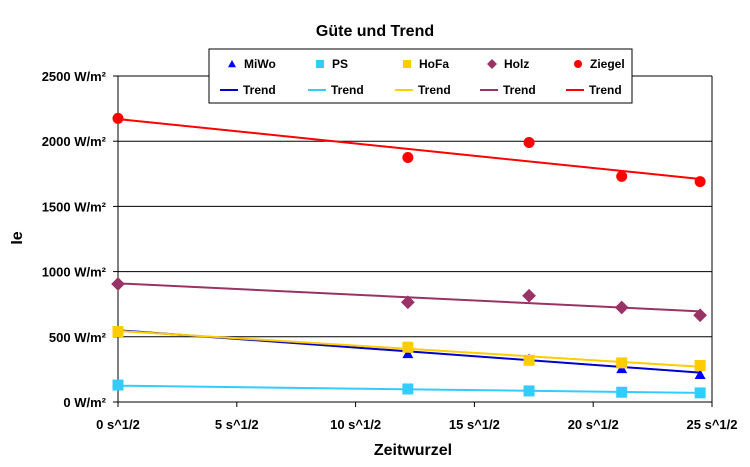 This screenshot has height=467, width=750. Describe the element at coordinates (434, 64) in the screenshot. I see `legend-label: HoFa` at that location.